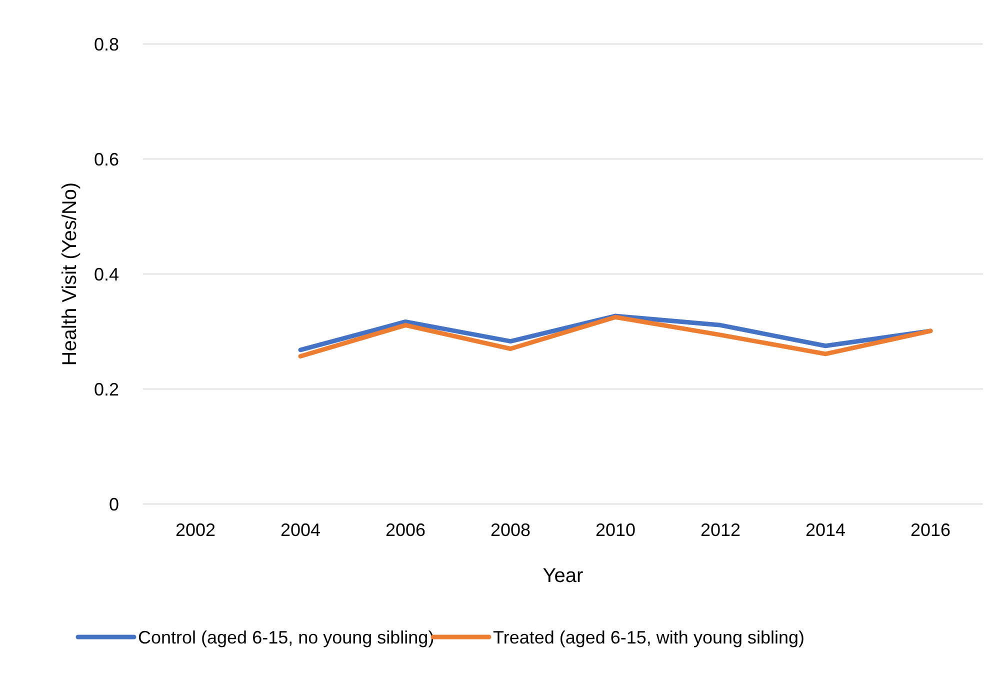 The image size is (992, 673). Describe the element at coordinates (615, 336) in the screenshot. I see `line-series` at that location.